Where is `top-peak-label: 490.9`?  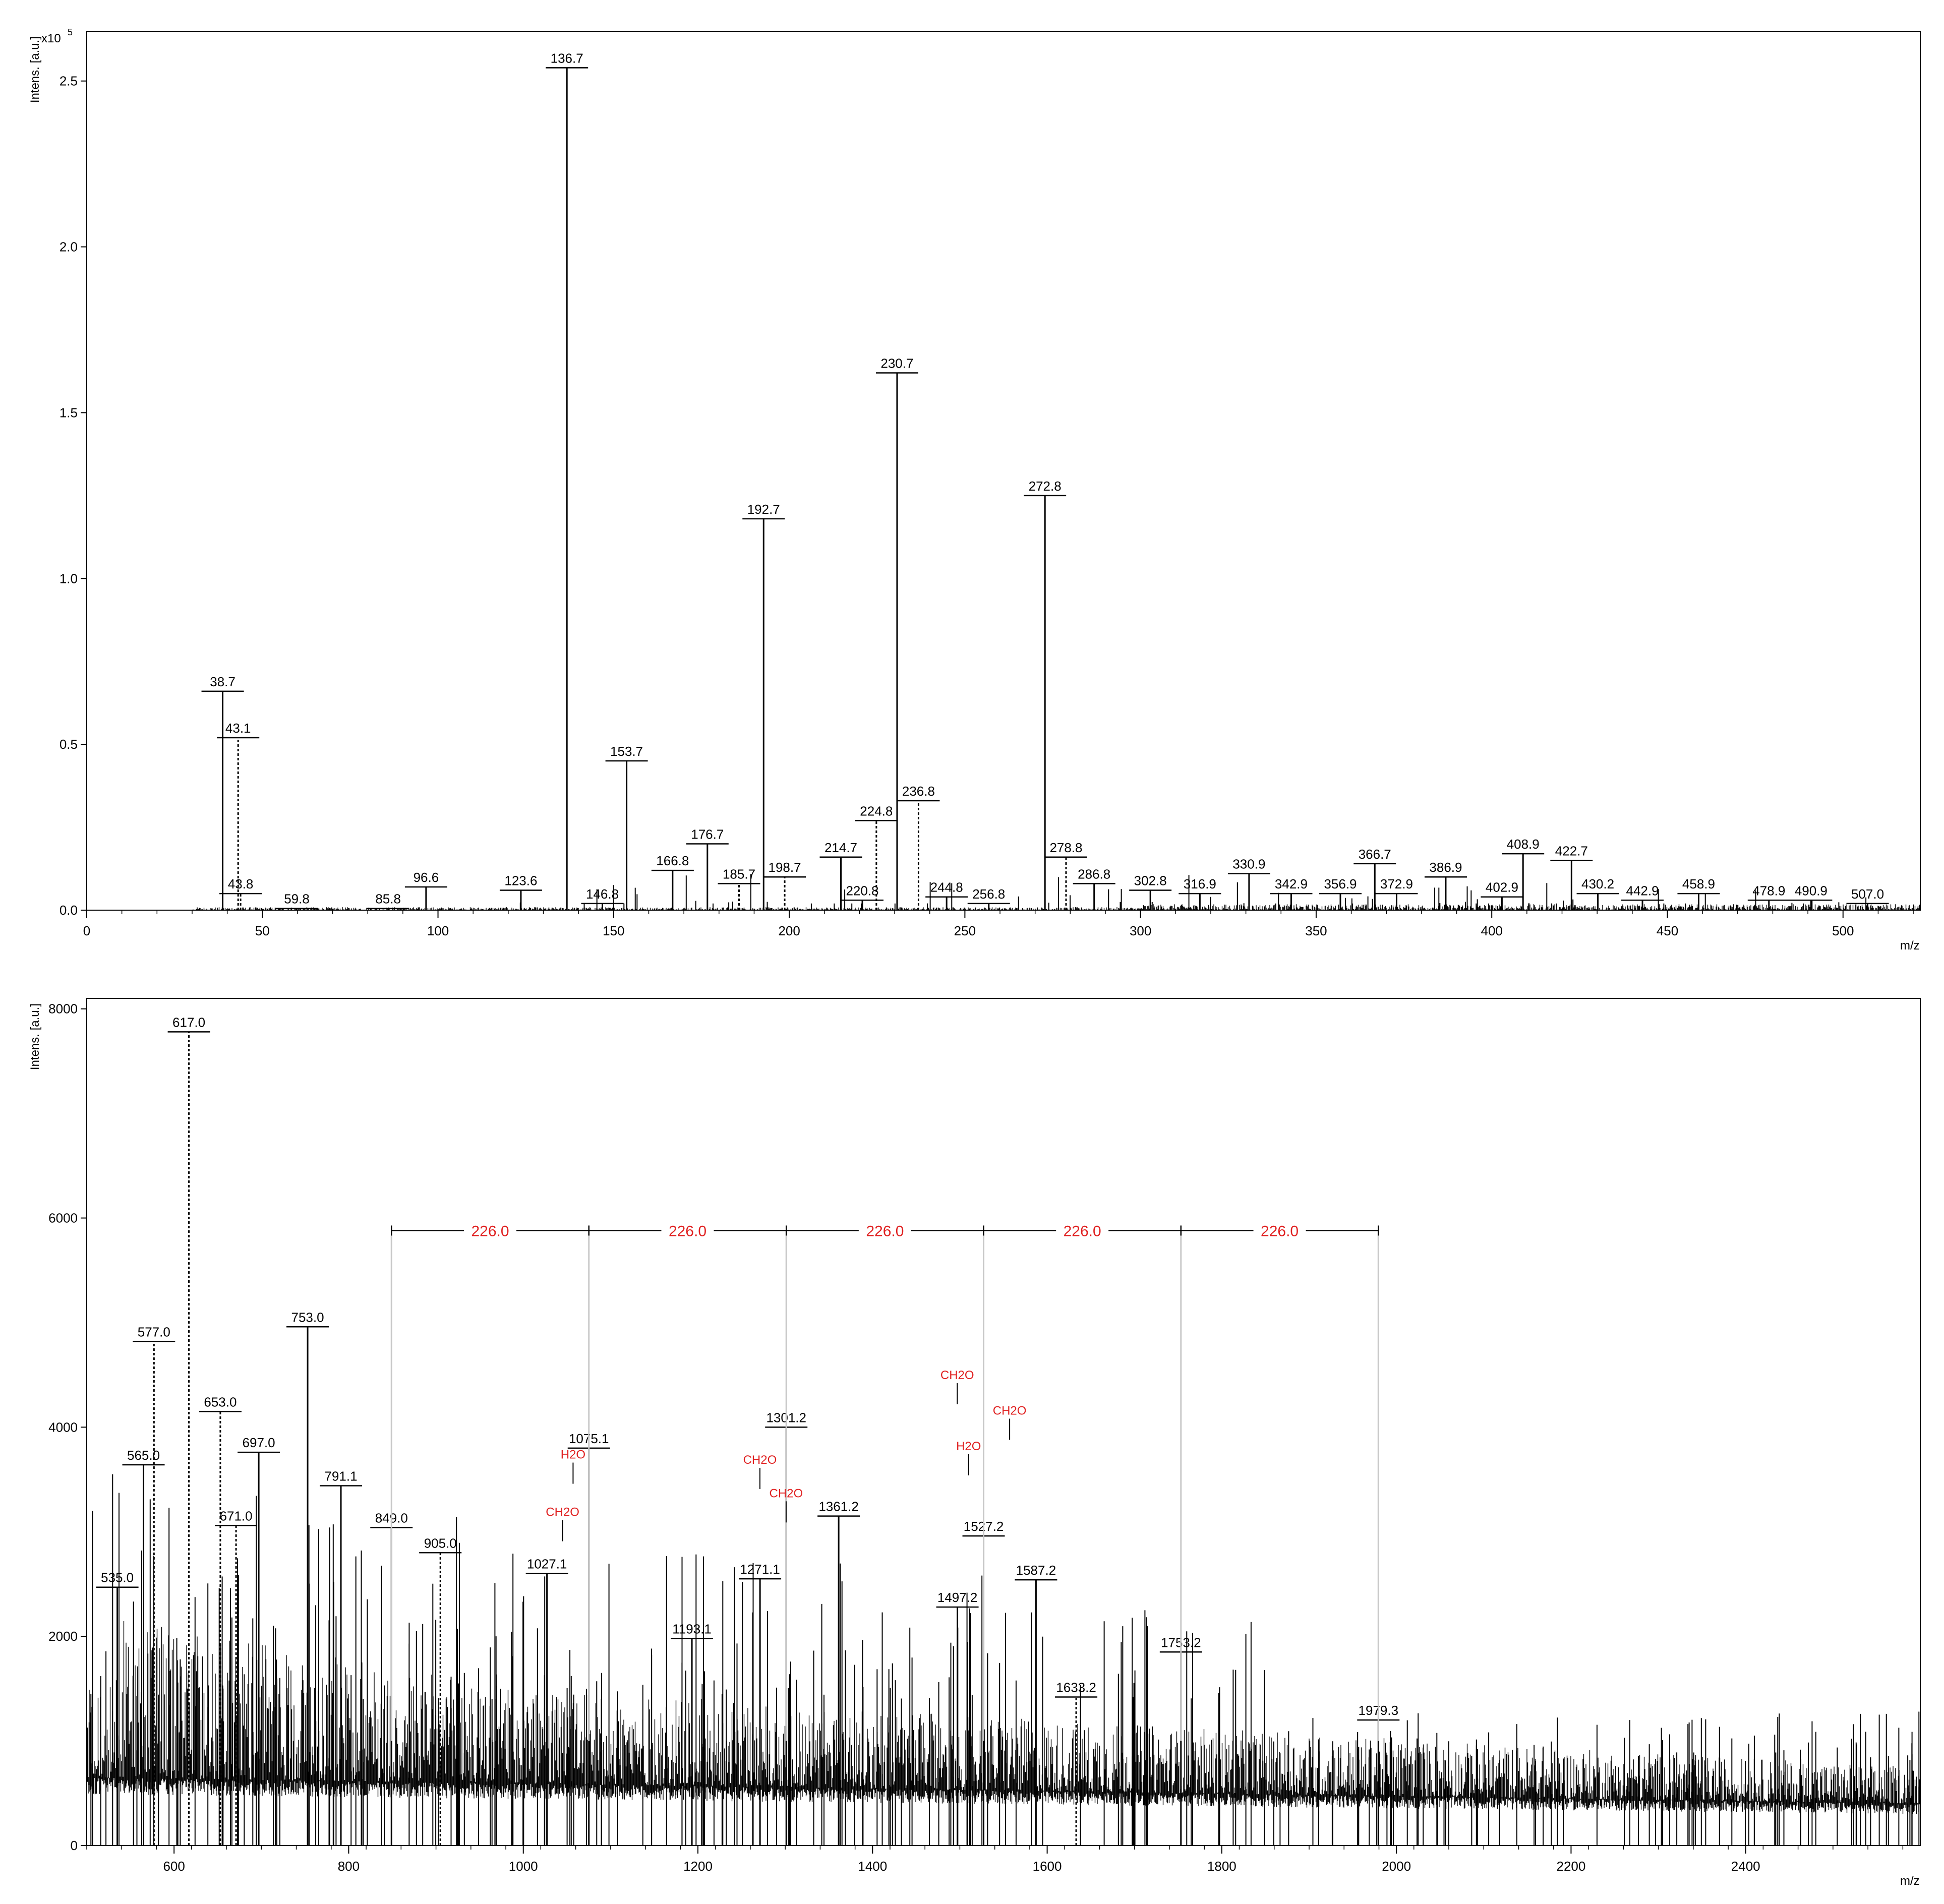
top-peak-label: 490.9 is located at coordinates (1811, 890).